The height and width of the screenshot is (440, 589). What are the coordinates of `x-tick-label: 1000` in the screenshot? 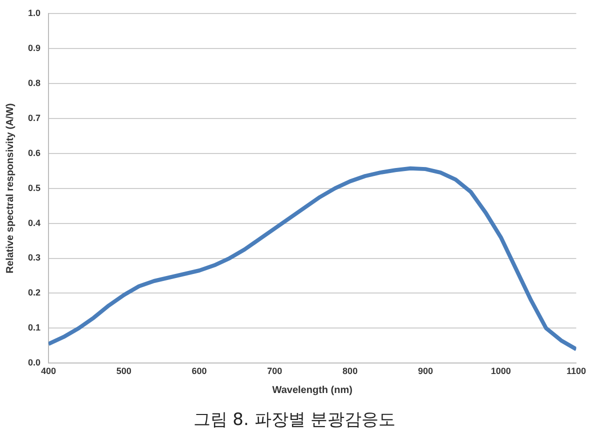 It's located at (500, 371).